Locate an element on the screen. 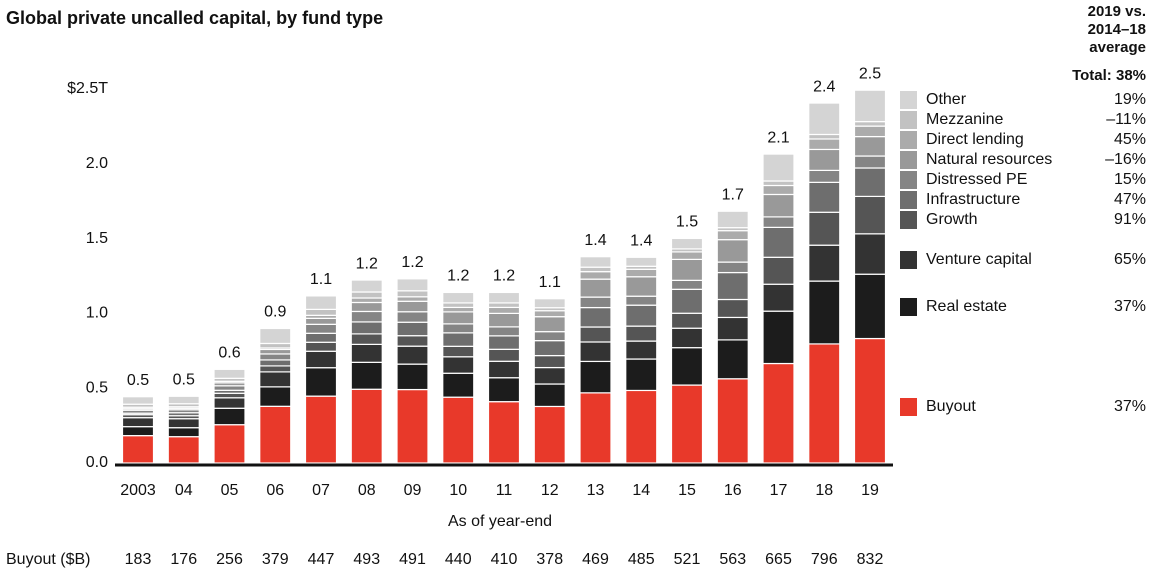  change-header: 2019 vs. is located at coordinates (1117, 11).